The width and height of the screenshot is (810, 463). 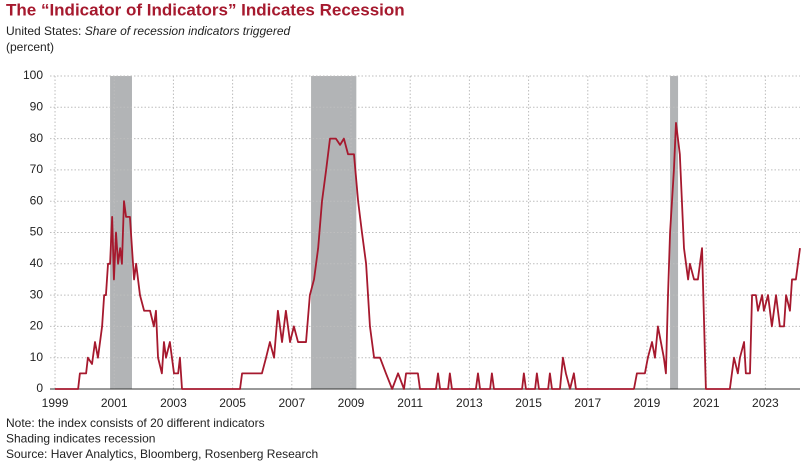 I want to click on subtitle-text: Share of recession indicators triggered, so click(x=188, y=31).